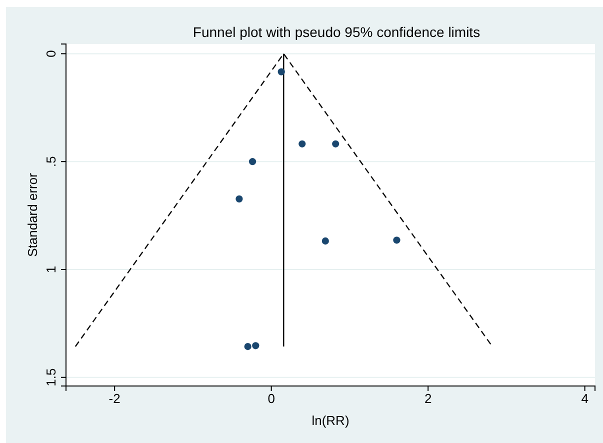 Image resolution: width=603 pixels, height=443 pixels. Describe the element at coordinates (51, 162) in the screenshot. I see `y-tick-label: .5` at that location.